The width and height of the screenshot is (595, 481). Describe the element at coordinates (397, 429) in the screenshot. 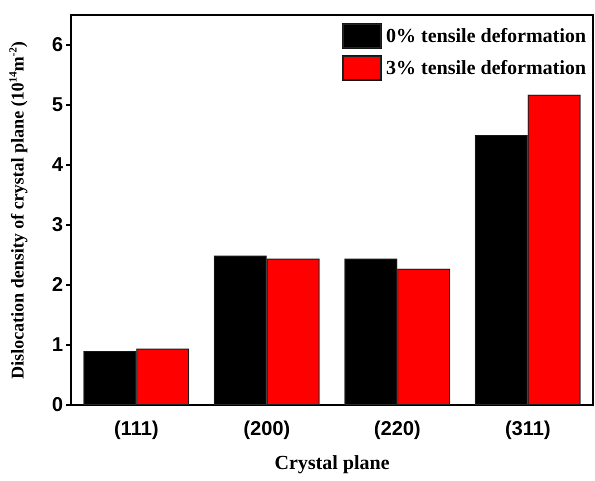

I see `x-tick-label: (220)` at that location.